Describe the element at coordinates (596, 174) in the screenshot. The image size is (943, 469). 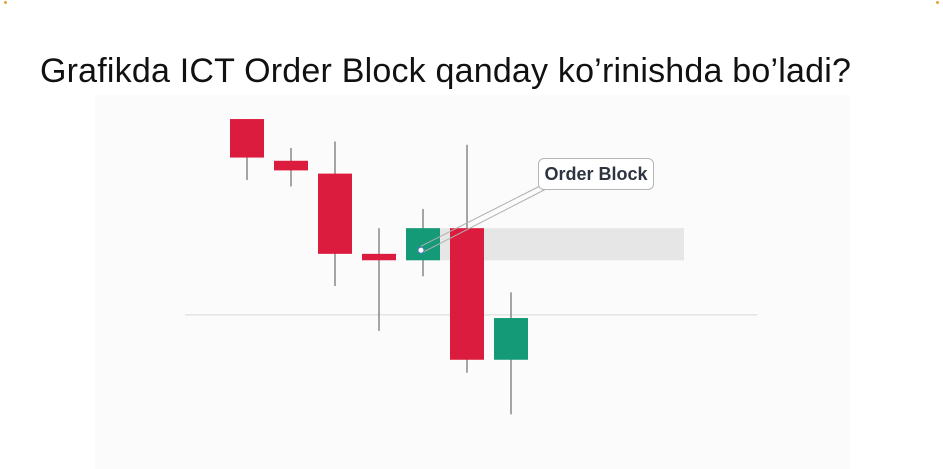
I see `order-block-label: Order Block` at that location.